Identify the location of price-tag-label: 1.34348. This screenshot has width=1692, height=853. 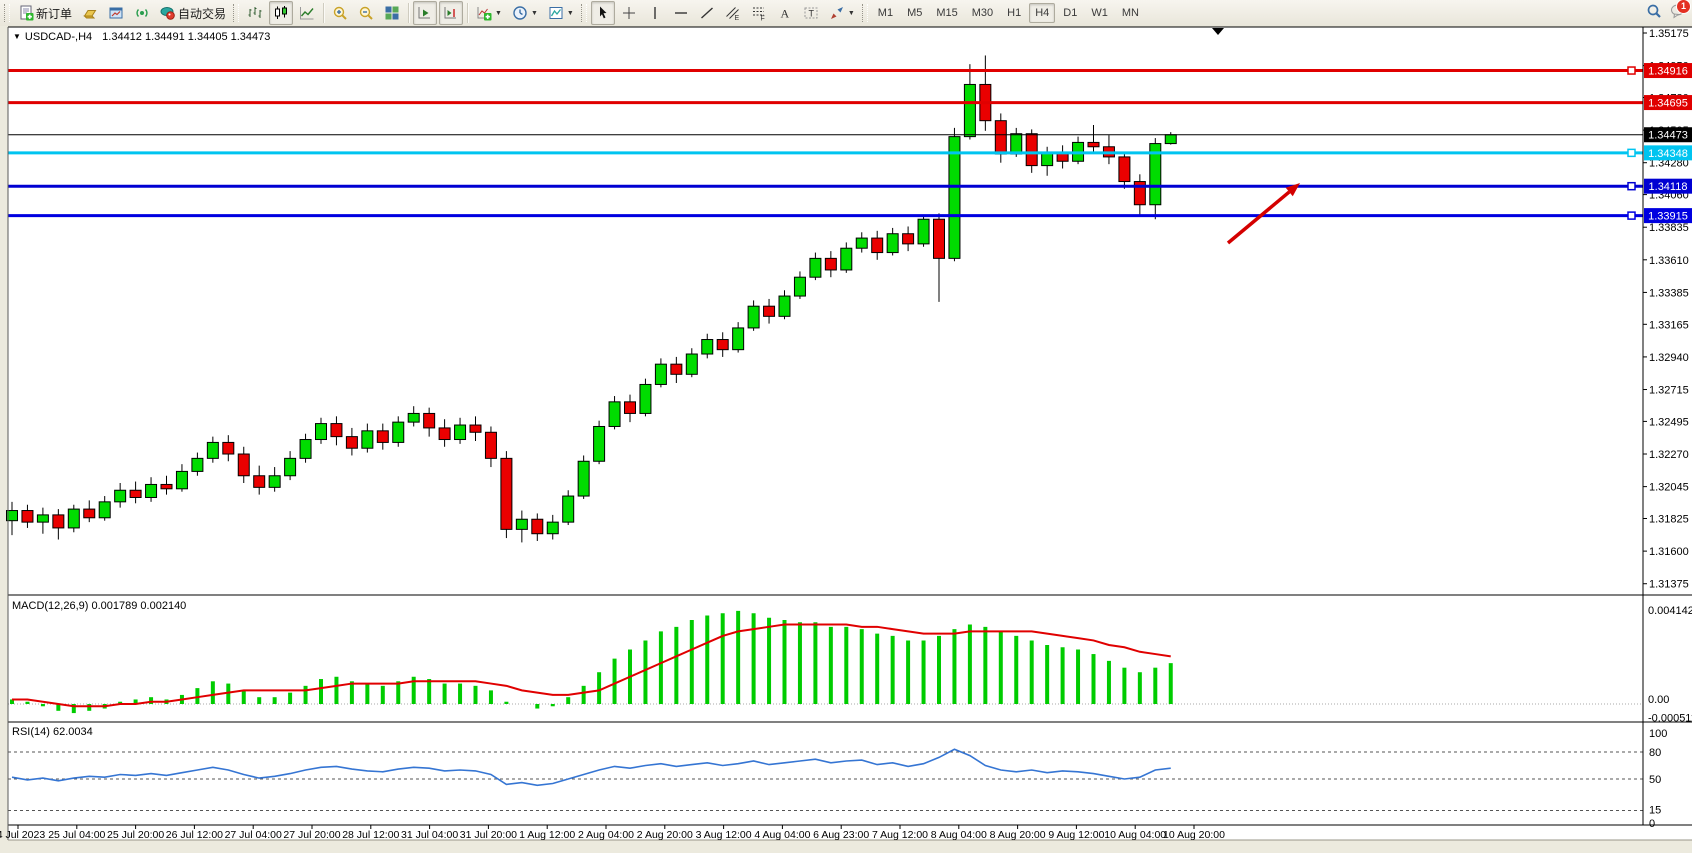
(1668, 154).